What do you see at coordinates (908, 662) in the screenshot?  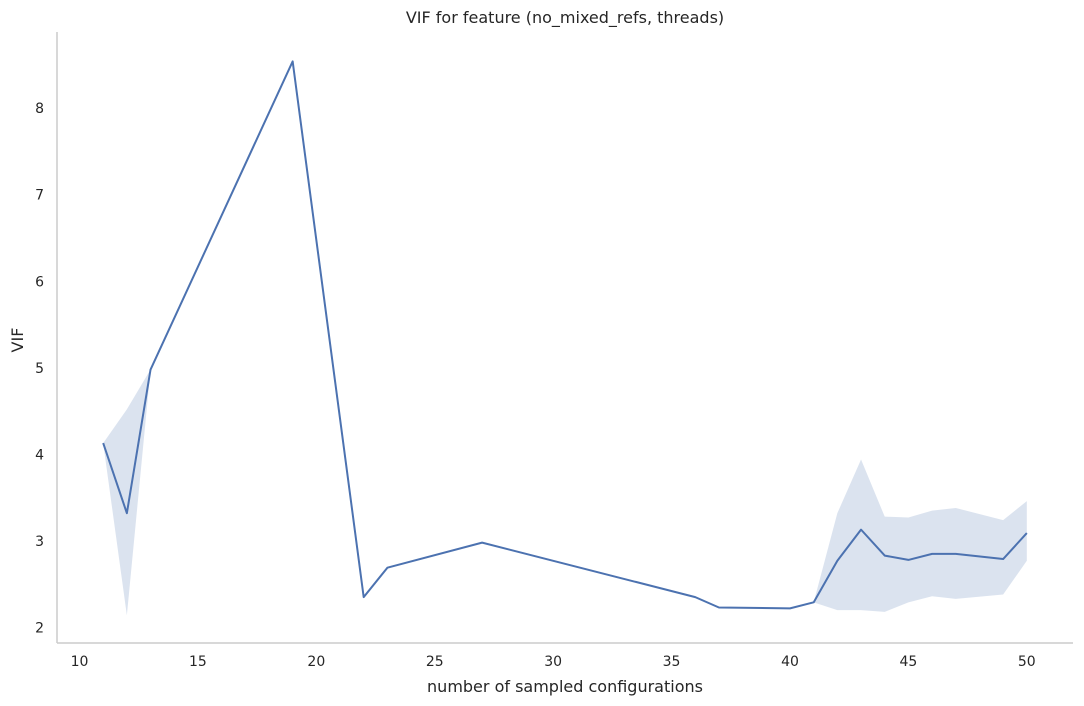 I see `x-tick-label: 45` at bounding box center [908, 662].